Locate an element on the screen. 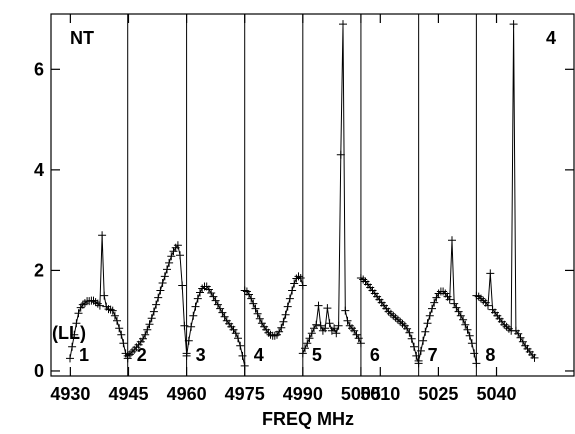 The width and height of the screenshot is (575, 434). panel-7-label: 7 is located at coordinates (433, 355).